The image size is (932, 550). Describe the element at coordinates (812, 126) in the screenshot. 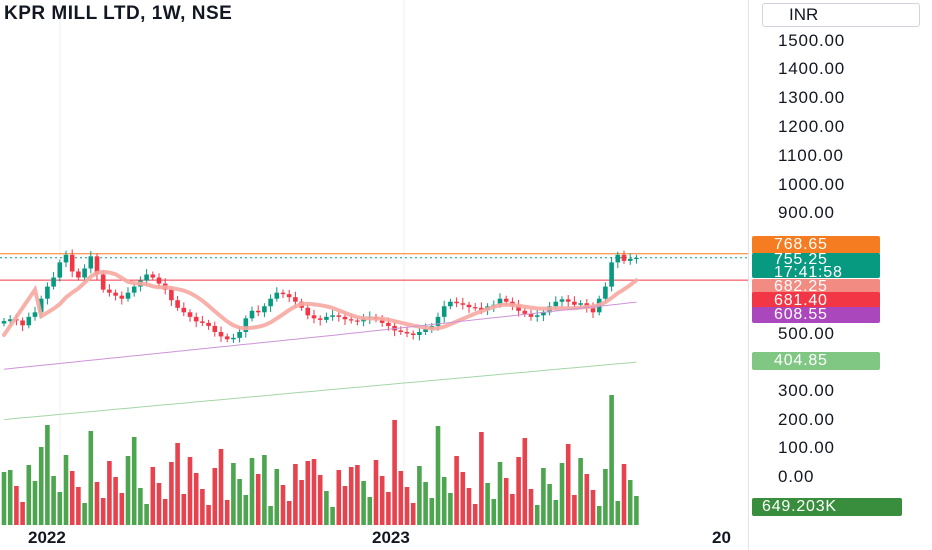

I see `price-tick-label: 1200.00` at that location.